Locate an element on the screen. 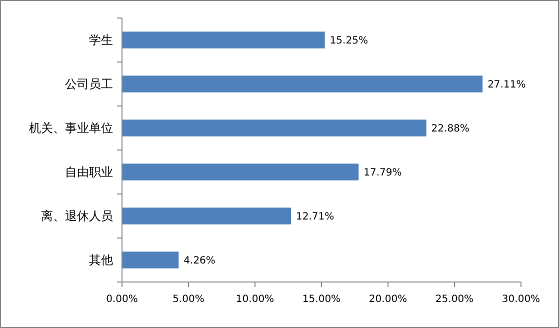 This screenshot has width=559, height=328. x-tick-label: 20.00% is located at coordinates (388, 299).